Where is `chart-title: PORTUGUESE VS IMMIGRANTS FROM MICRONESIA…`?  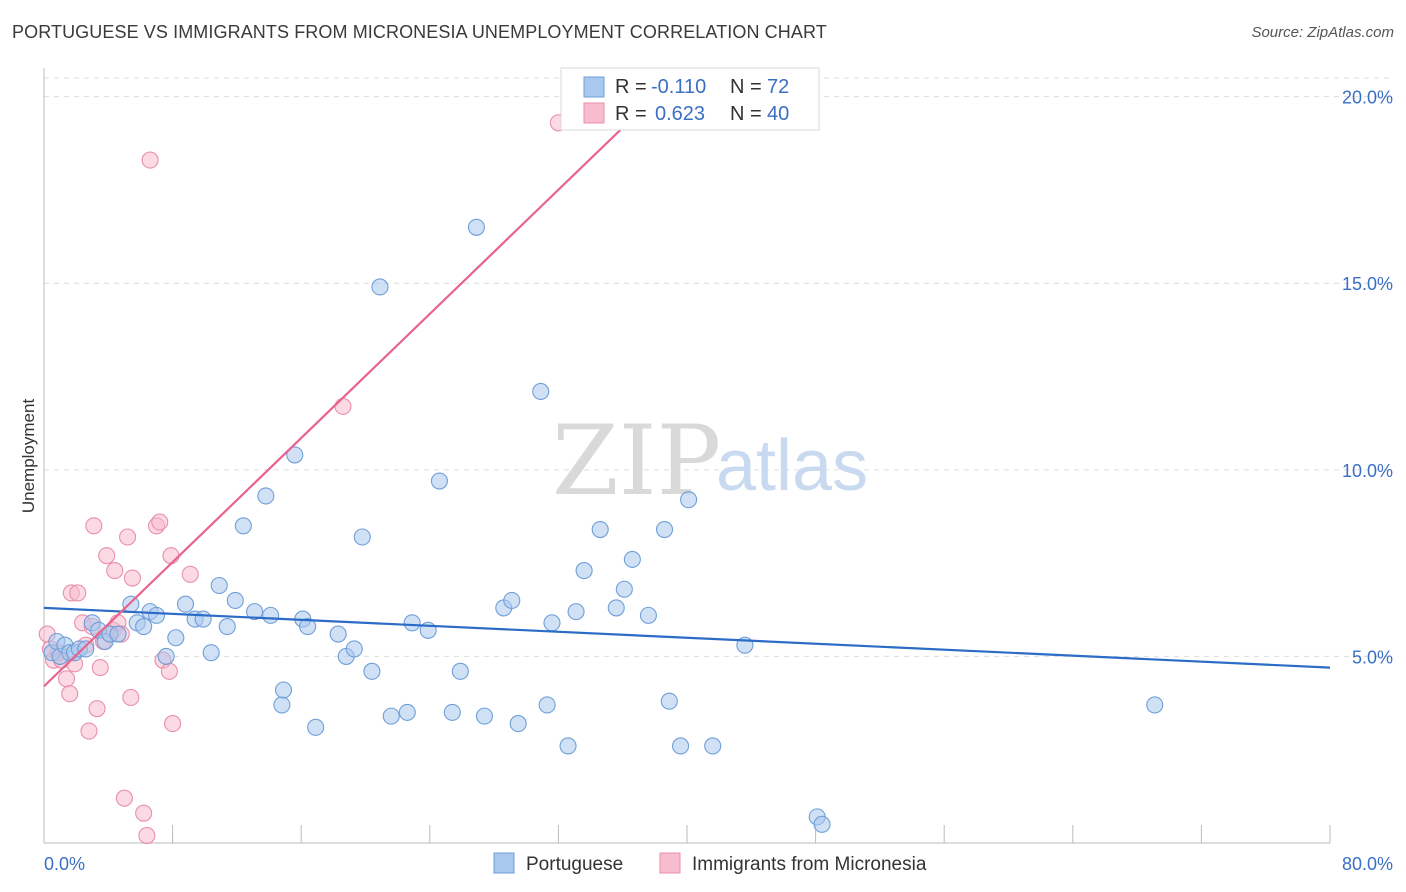
chart-title: PORTUGUESE VS IMMIGRANTS FROM MICRONESIA… is located at coordinates (419, 32).